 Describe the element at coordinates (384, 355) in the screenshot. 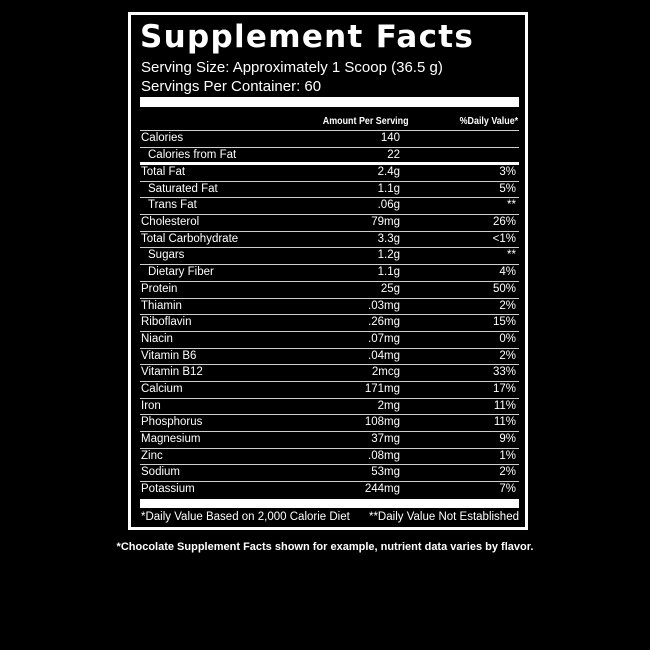

I see `nutrient-amount: .04mg` at that location.